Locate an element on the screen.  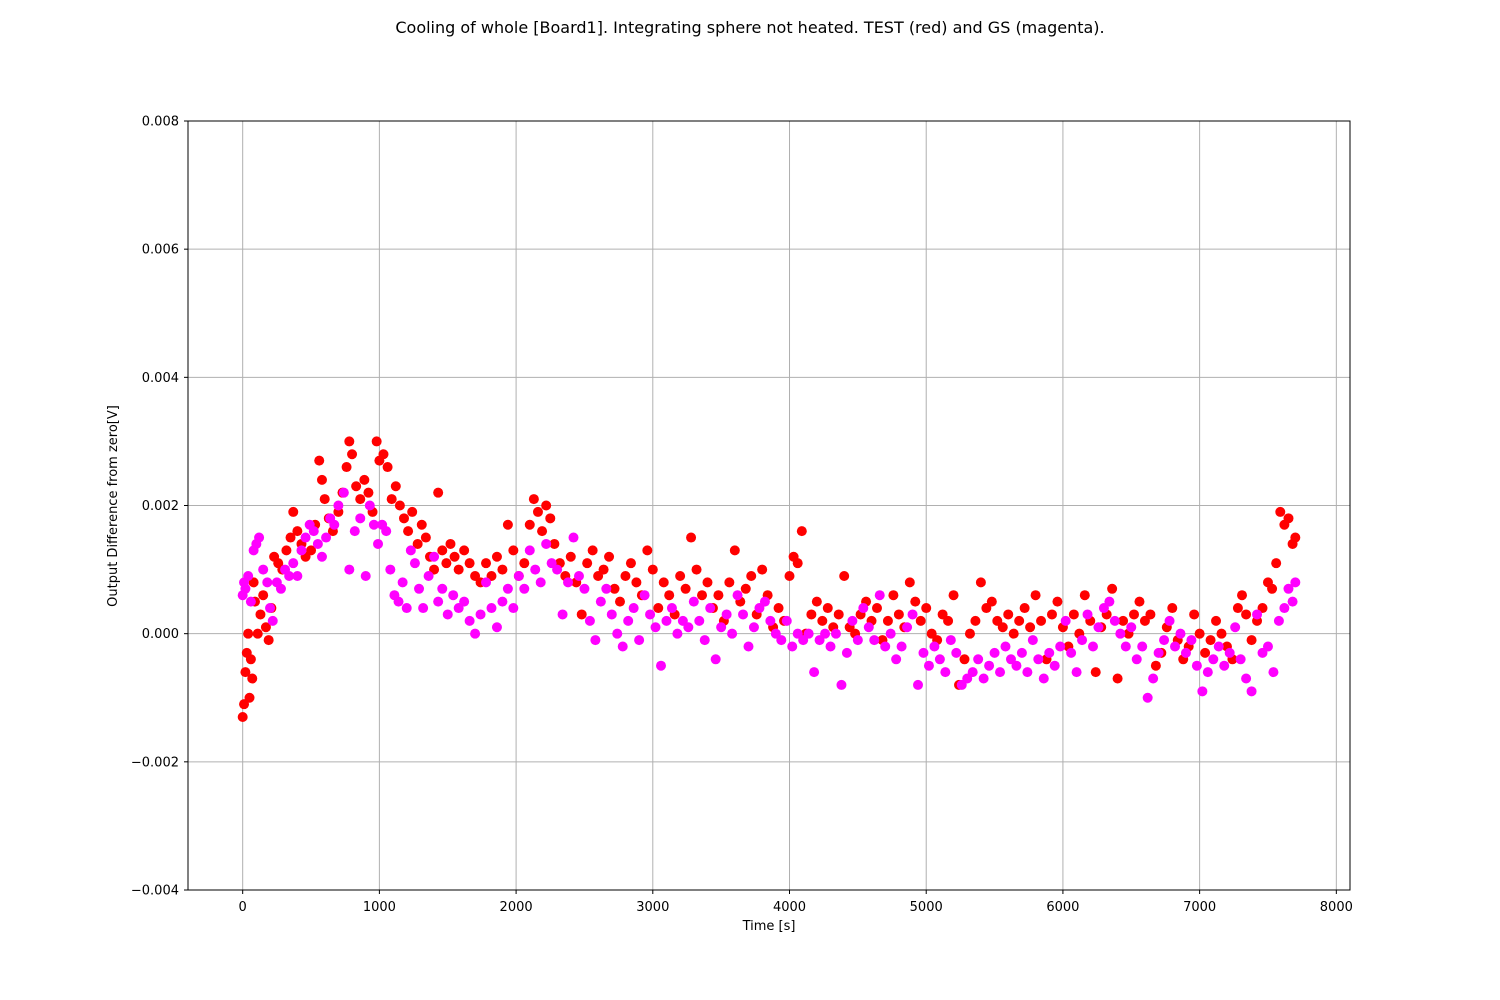
x-tick-label: 1000 is located at coordinates (379, 907).